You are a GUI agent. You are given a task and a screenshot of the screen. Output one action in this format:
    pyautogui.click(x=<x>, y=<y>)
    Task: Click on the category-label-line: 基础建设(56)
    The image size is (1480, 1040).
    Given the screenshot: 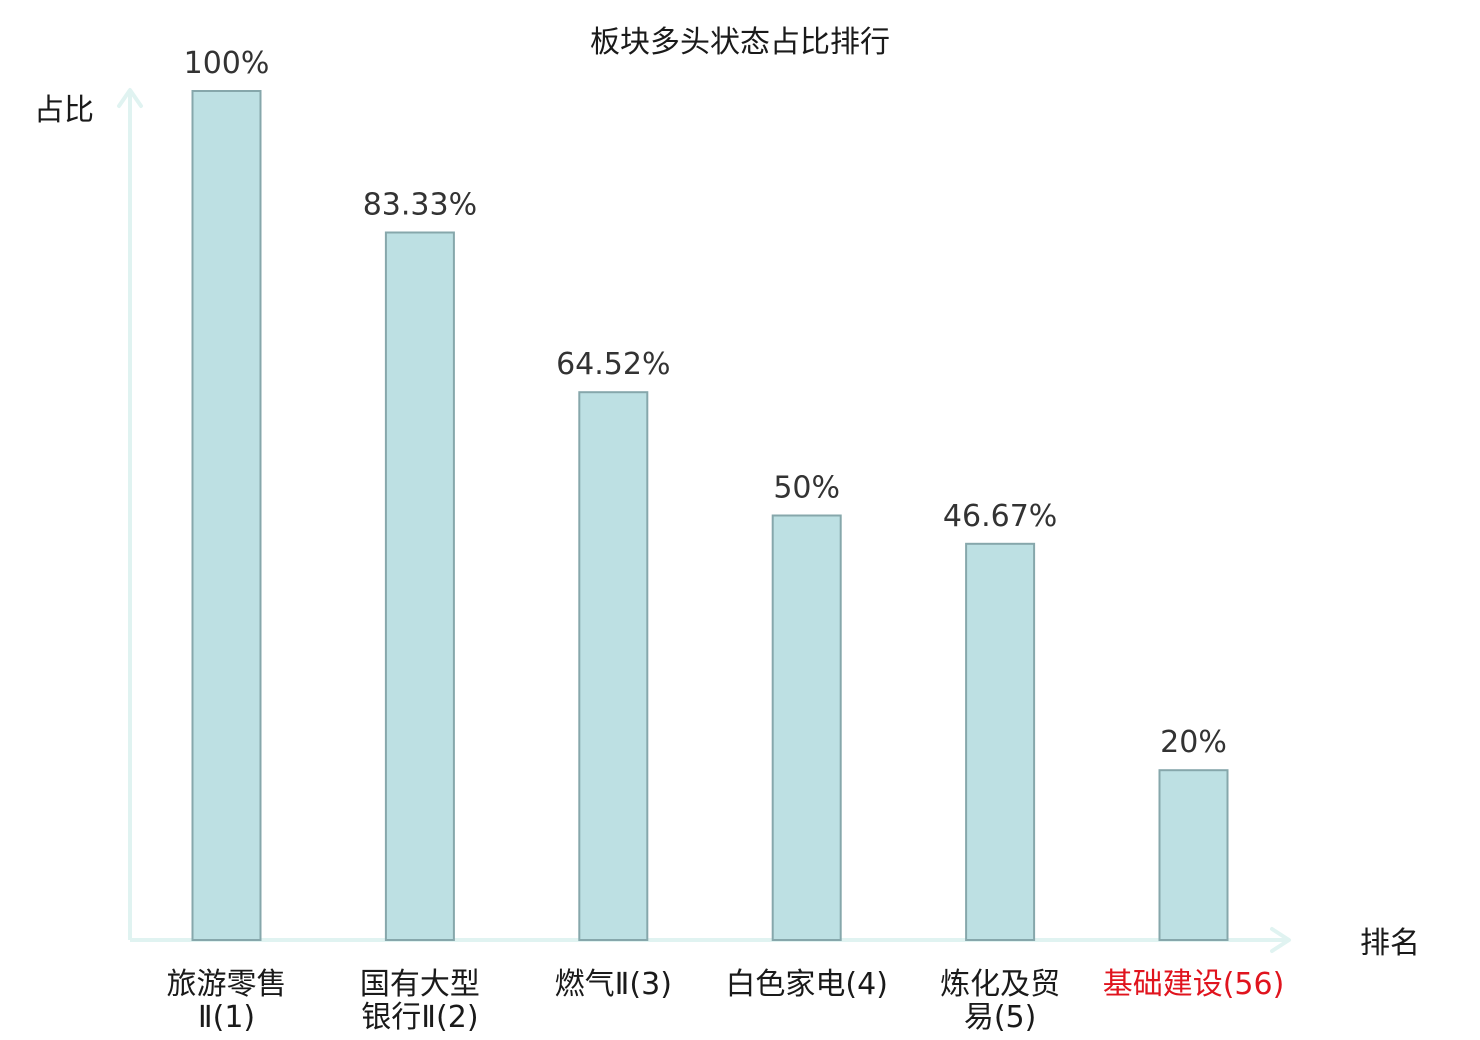 What is the action you would take?
    pyautogui.click(x=1194, y=984)
    